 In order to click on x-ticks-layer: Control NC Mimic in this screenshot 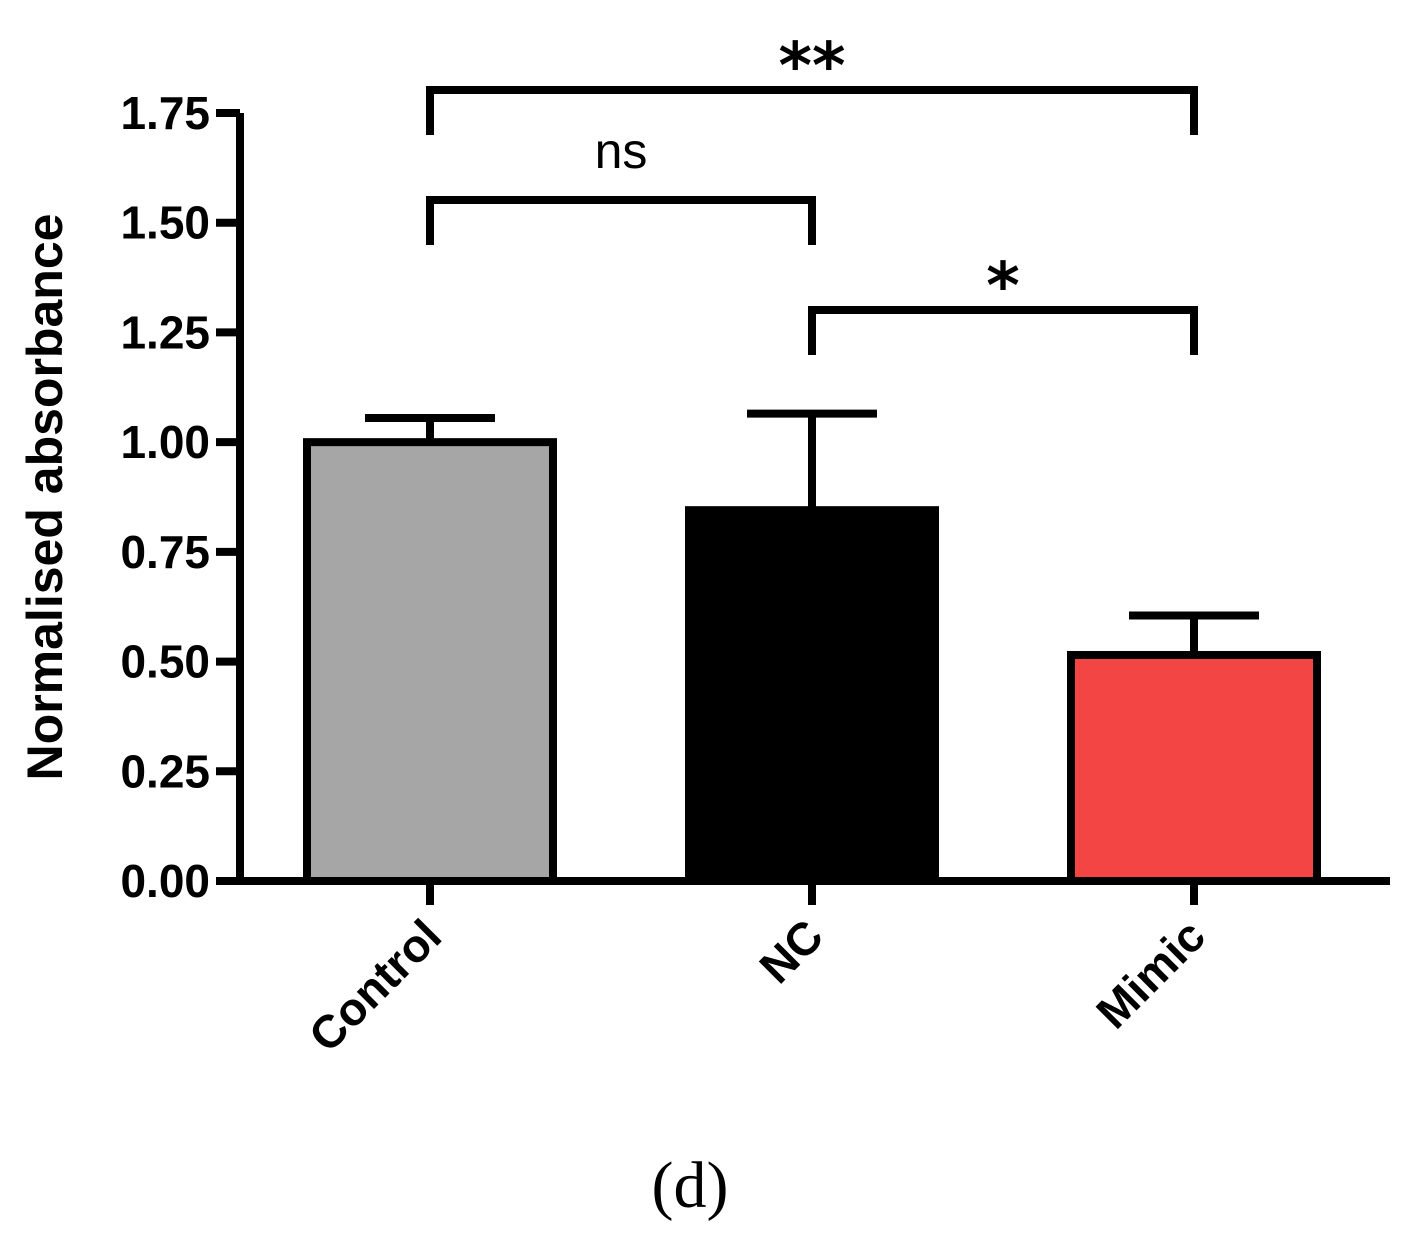, I will do `click(757, 971)`.